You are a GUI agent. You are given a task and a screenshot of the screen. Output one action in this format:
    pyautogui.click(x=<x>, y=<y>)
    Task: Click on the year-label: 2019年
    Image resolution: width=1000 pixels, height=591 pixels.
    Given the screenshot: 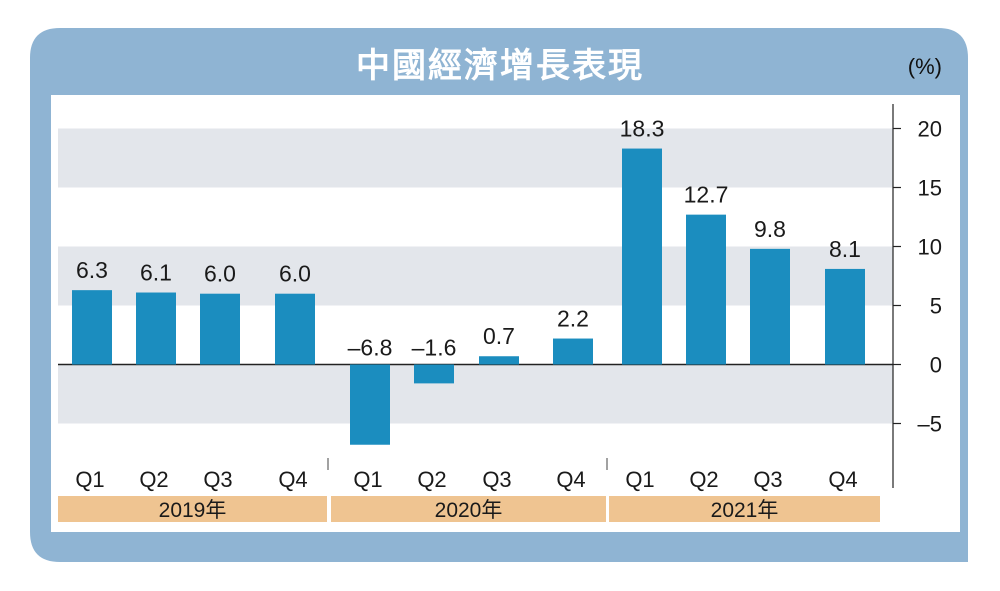 What is the action you would take?
    pyautogui.click(x=193, y=510)
    